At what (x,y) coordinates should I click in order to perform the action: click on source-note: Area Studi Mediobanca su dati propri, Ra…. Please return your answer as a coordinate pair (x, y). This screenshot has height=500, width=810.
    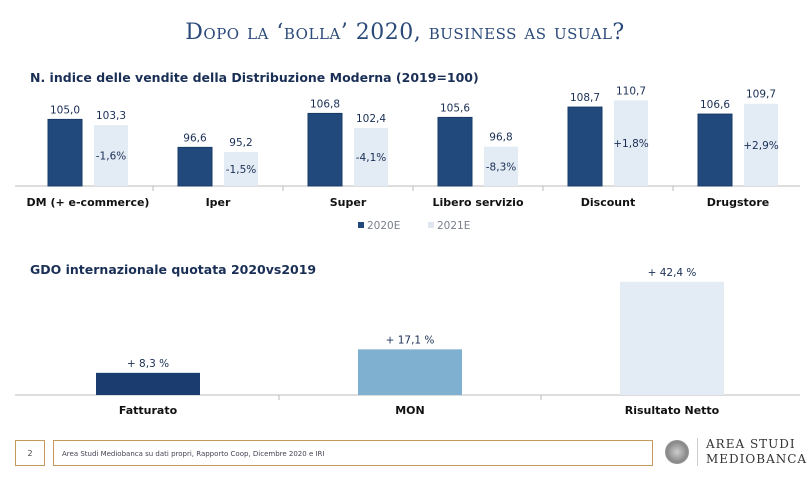
    Looking at the image, I should click on (353, 453).